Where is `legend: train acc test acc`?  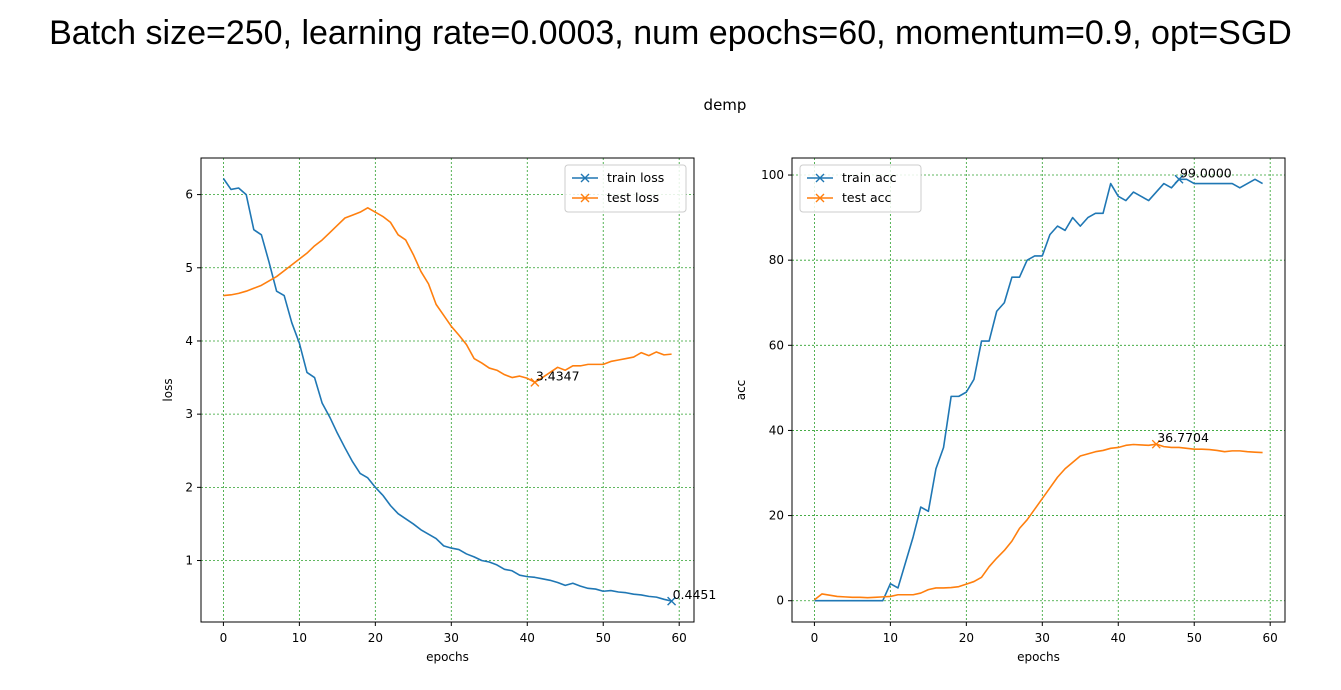 legend: train acc test acc is located at coordinates (860, 188).